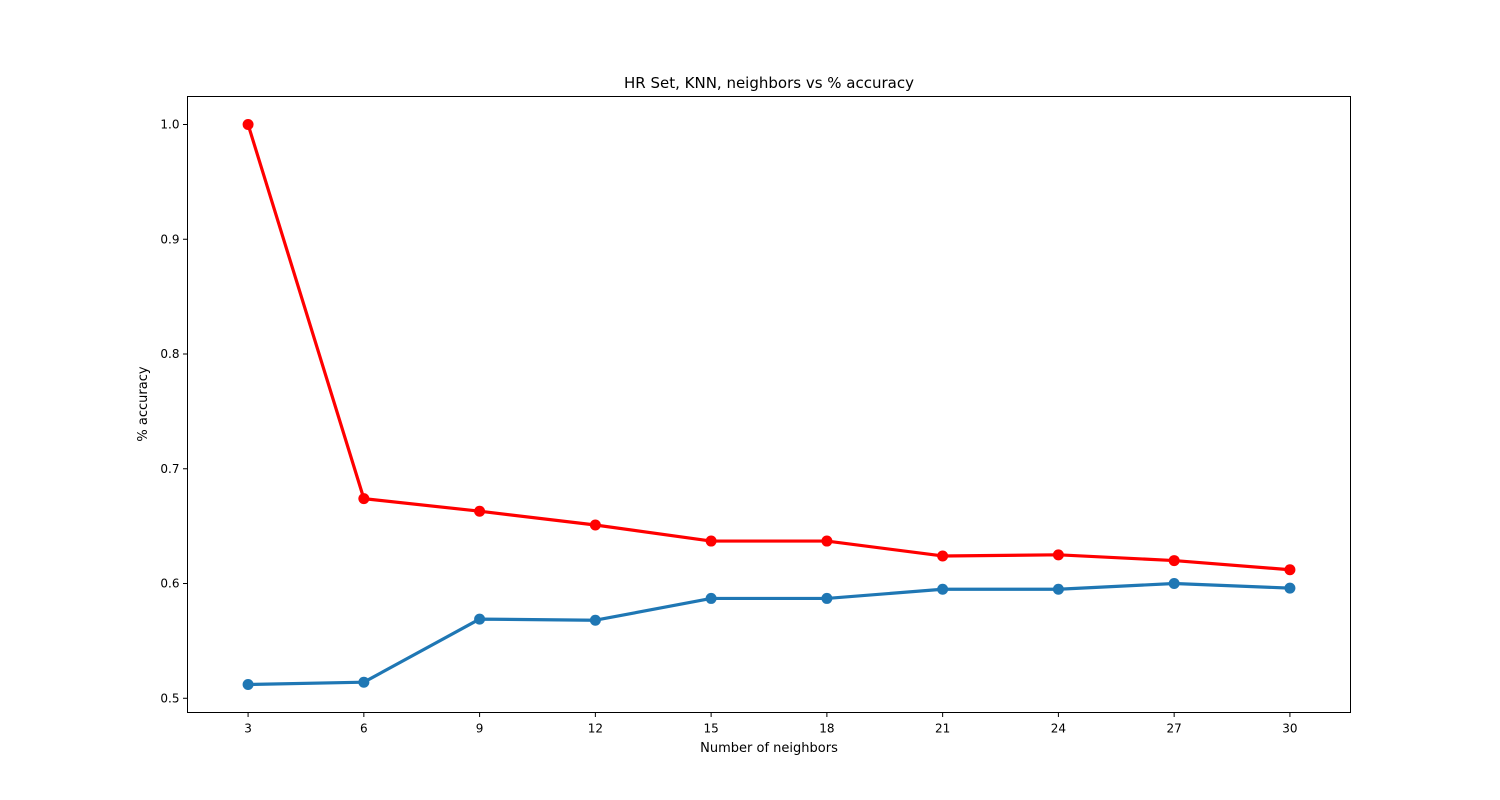 This screenshot has width=1500, height=800. I want to click on x-tick-label: 3, so click(248, 729).